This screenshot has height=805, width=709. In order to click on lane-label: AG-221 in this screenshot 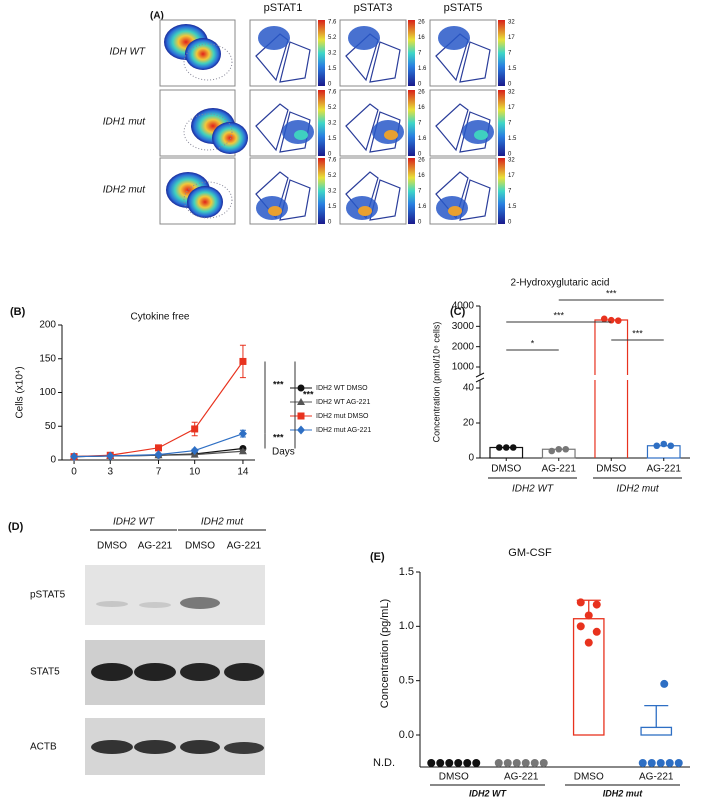, I will do `click(155, 546)`.